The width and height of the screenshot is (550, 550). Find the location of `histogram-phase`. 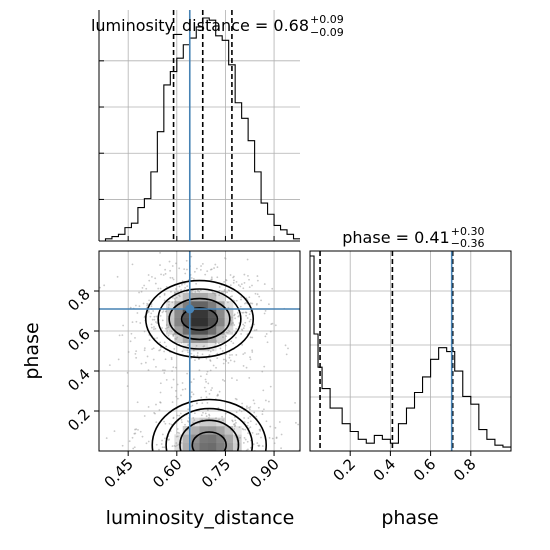

histogram-phase is located at coordinates (410, 351).